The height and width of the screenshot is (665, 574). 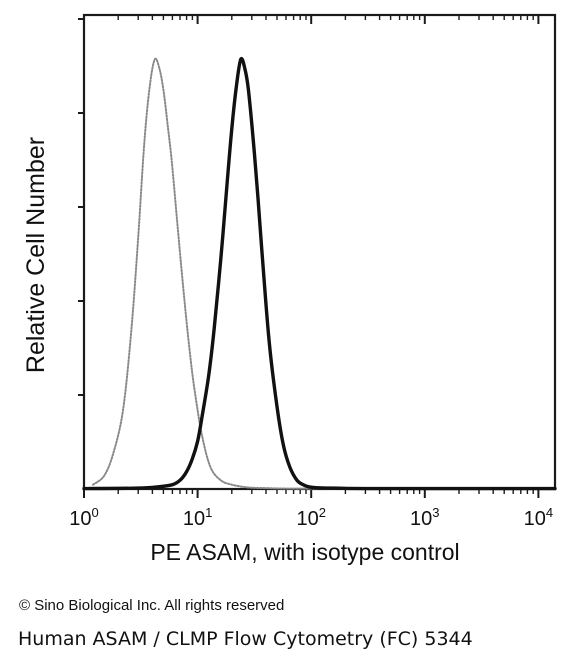 I want to click on x-tick-labels: 10⁰ 10¹ 10² 10³ 10⁴, so click(x=311, y=517).